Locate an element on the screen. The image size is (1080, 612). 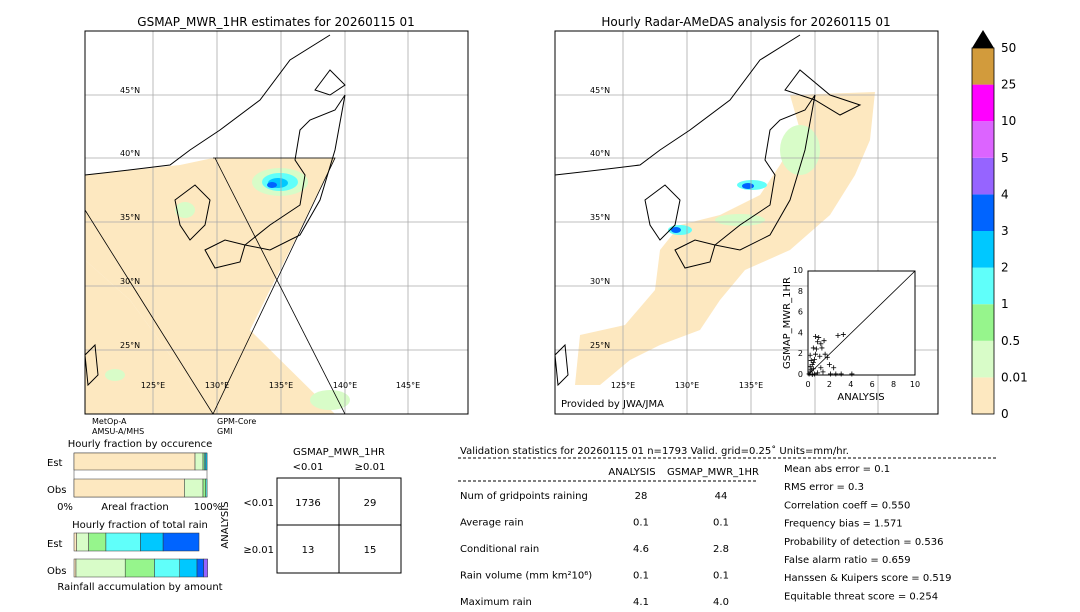
colorbar-tick-label: 2 is located at coordinates (1005, 268).